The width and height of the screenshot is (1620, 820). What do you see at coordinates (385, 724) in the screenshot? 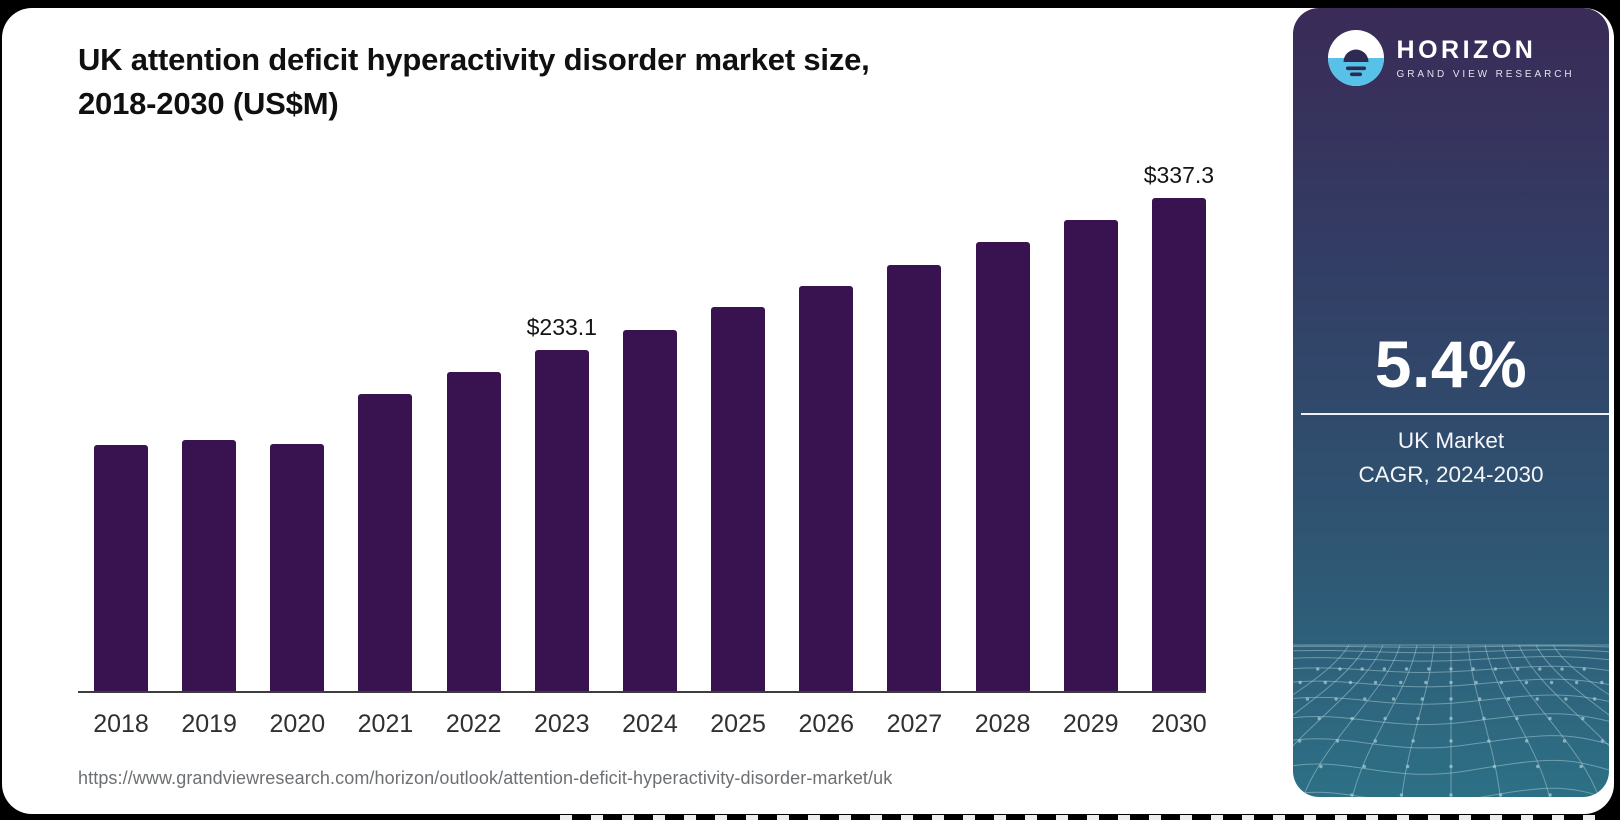
I see `x-axis-label-2021: 2021` at bounding box center [385, 724].